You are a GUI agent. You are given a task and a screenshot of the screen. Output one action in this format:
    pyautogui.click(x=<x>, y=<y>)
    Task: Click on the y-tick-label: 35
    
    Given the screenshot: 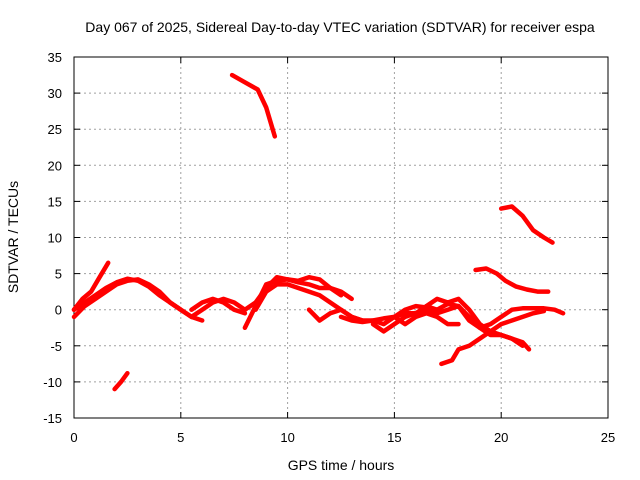 What is the action you would take?
    pyautogui.click(x=55, y=57)
    